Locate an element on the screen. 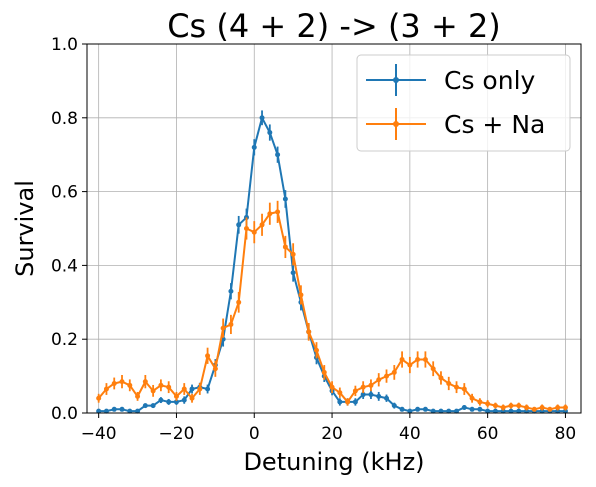 The image size is (596, 487). x-tick-label: −40 is located at coordinates (99, 434).